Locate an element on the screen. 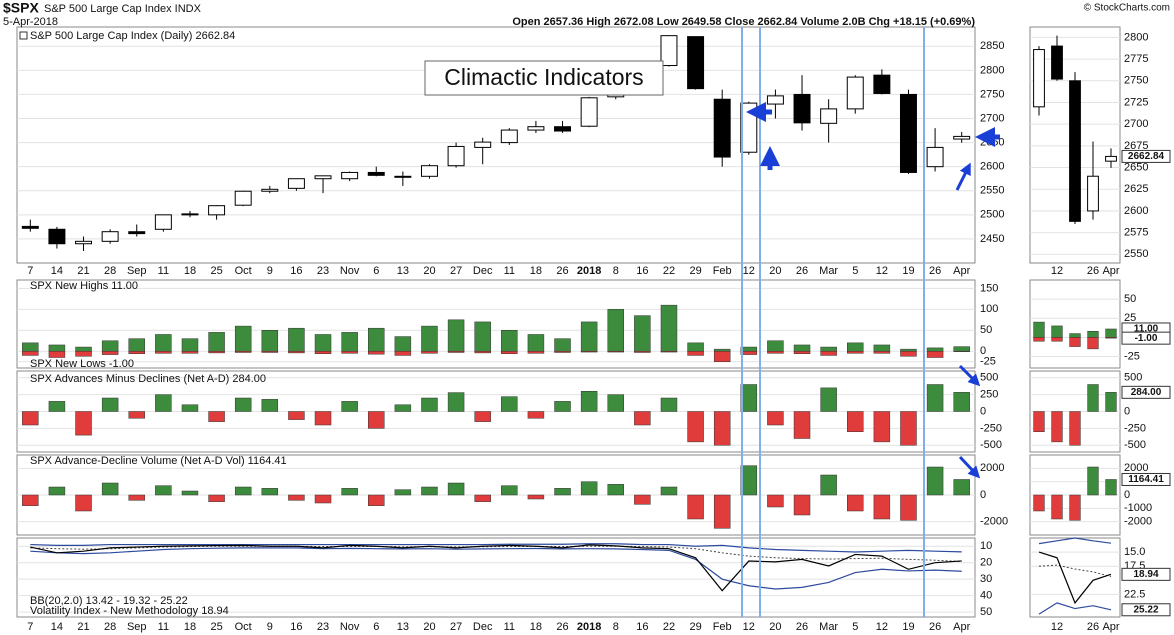  x-tick-label: 19 is located at coordinates (908, 627).